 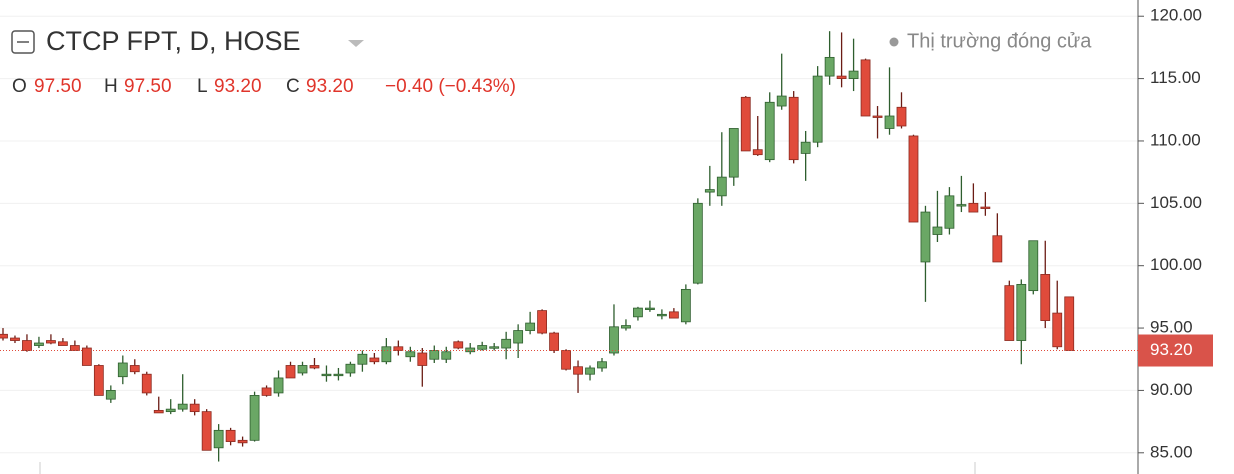 What do you see at coordinates (1171, 327) in the screenshot?
I see `y-tick-label: 95.00` at bounding box center [1171, 327].